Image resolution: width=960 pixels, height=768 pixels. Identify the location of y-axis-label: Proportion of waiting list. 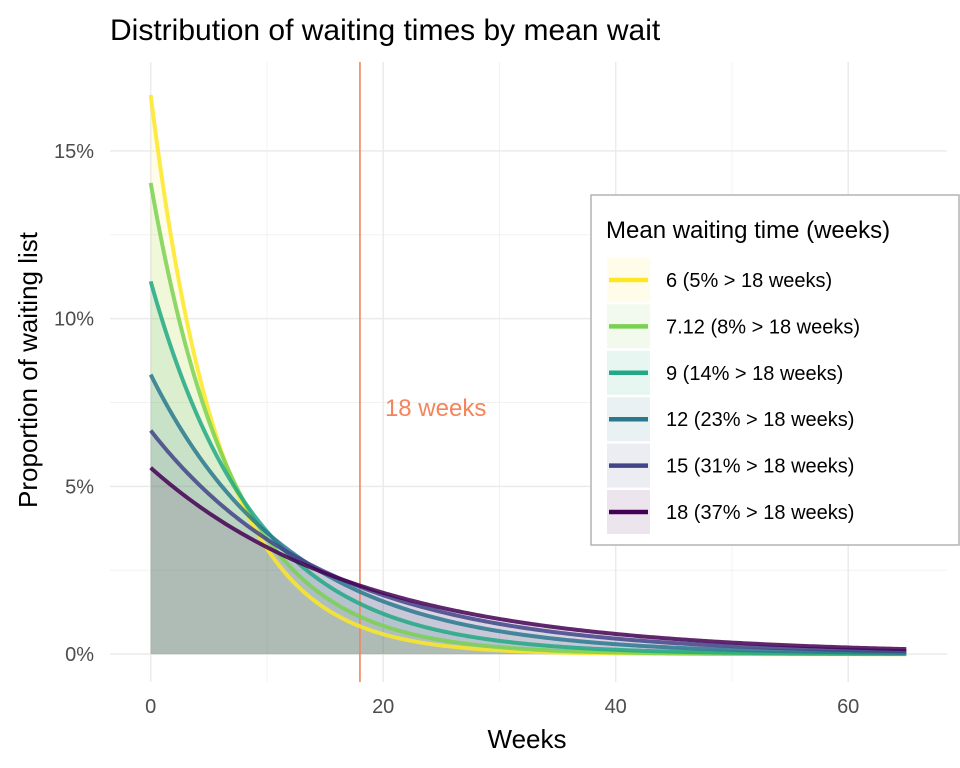
(28, 369).